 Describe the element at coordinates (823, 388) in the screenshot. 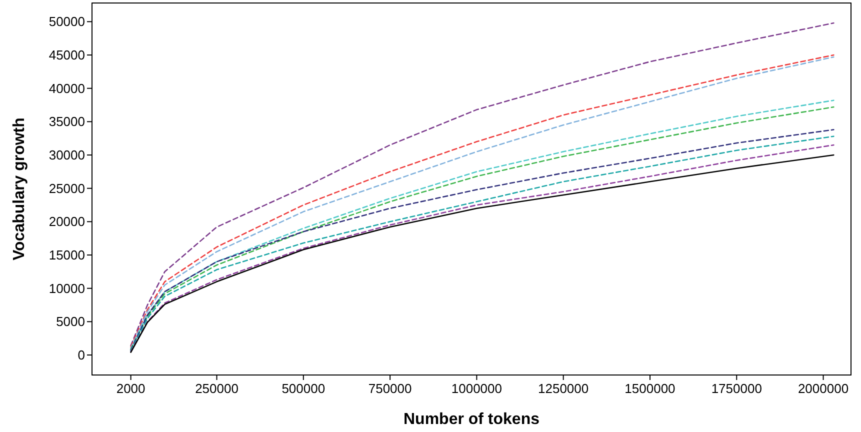

I see `x-tick-label: 2000000` at that location.